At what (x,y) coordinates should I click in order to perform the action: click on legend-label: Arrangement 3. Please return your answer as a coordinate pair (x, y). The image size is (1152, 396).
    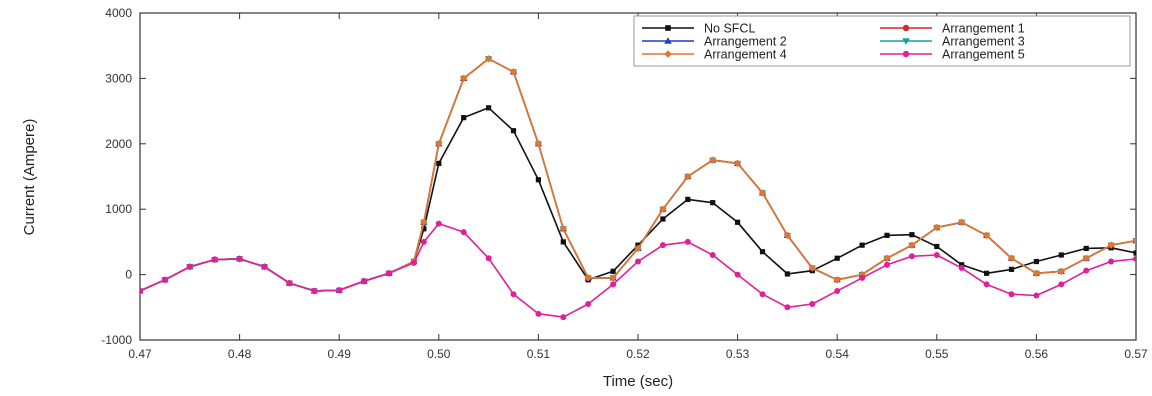
    Looking at the image, I should click on (983, 42).